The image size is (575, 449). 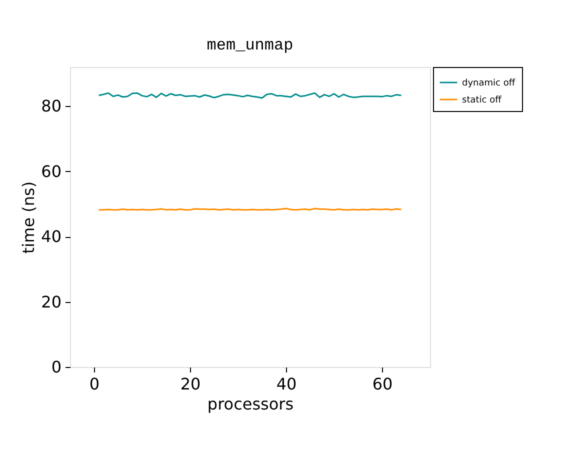 What do you see at coordinates (51, 236) in the screenshot?
I see `y-tick-label: 40` at bounding box center [51, 236].